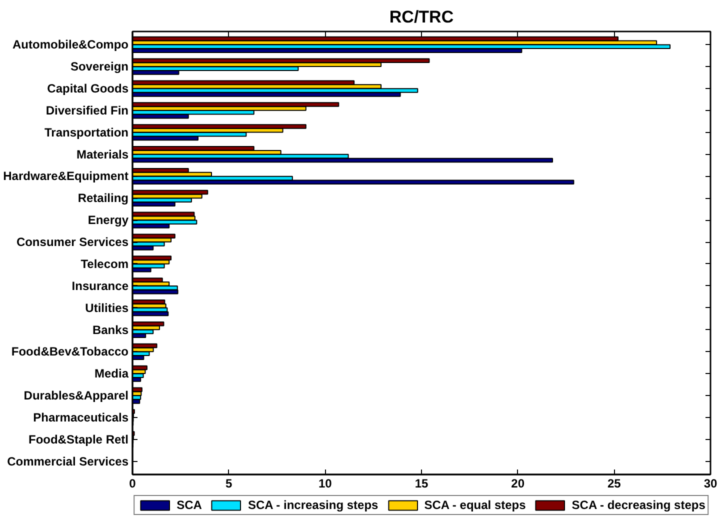 This screenshot has width=726, height=527. I want to click on x-tick-label: 10, so click(325, 483).